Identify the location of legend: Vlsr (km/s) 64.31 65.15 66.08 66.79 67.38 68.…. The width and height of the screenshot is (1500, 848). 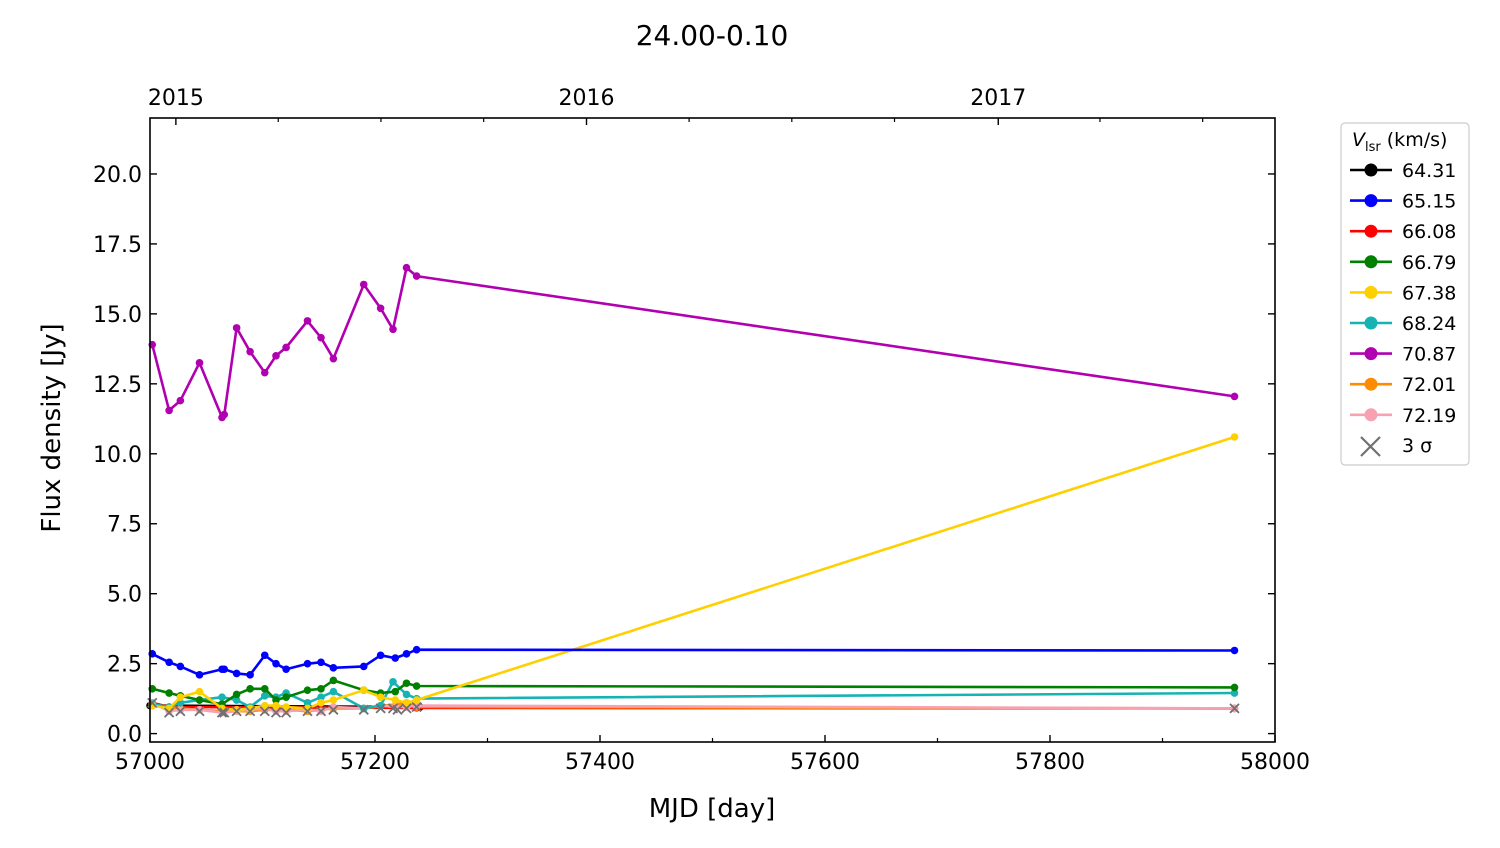
(1405, 294).